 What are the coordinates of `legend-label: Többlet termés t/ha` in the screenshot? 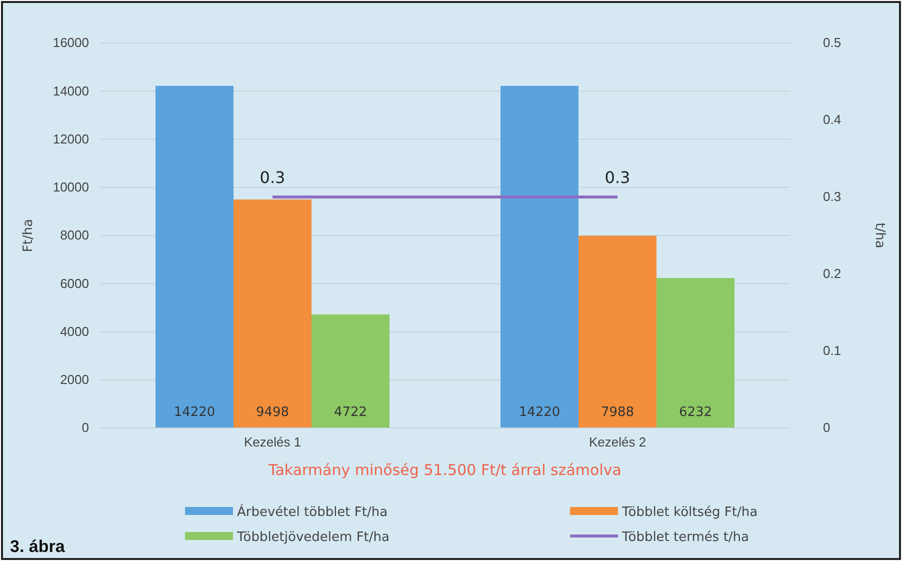 It's located at (685, 537).